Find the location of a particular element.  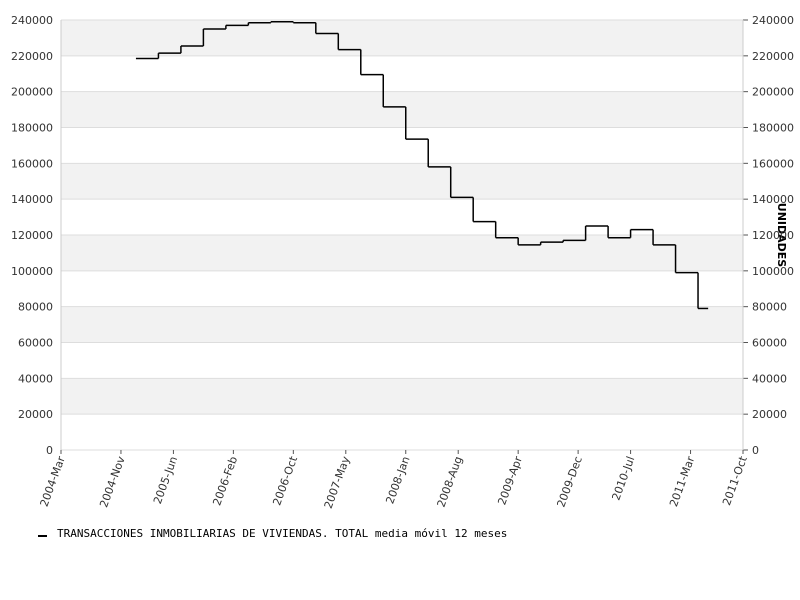

x-tick-label: 2011-Mar is located at coordinates (682, 481).